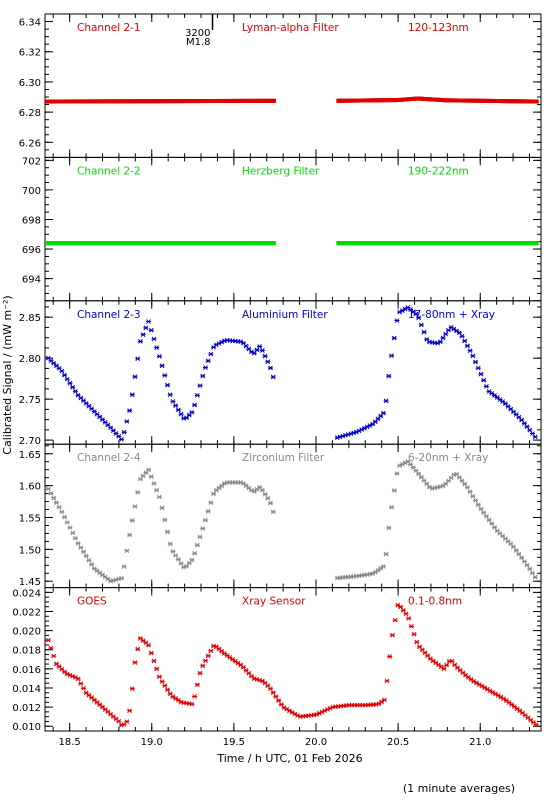 This screenshot has width=550, height=800. I want to click on y-tick-label: 0.014, so click(26, 689).